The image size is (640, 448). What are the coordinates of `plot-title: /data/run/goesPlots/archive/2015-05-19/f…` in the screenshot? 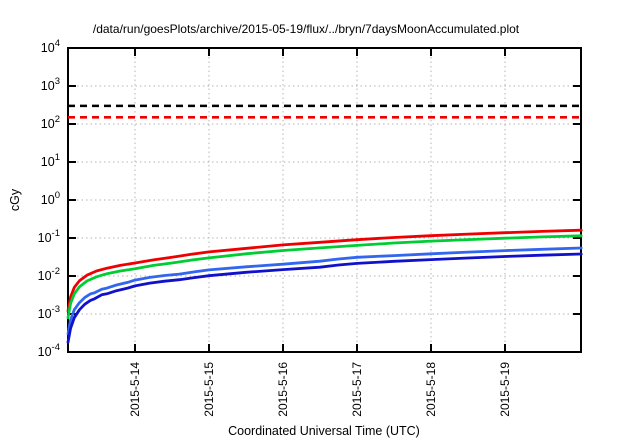 It's located at (306, 29).